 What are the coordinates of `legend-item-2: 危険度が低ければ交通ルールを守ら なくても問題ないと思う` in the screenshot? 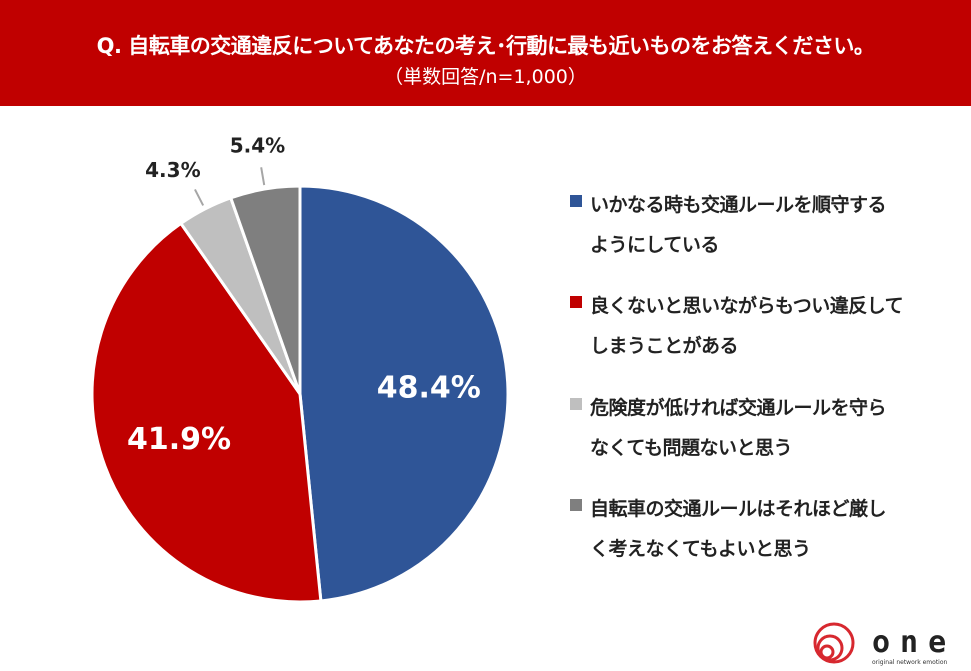 It's located at (765, 428).